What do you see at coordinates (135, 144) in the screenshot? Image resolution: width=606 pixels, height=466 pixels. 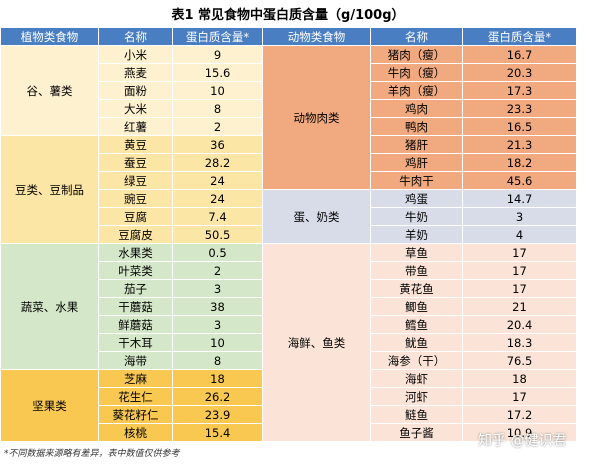 I see `food-name: 黄豆` at bounding box center [135, 144].